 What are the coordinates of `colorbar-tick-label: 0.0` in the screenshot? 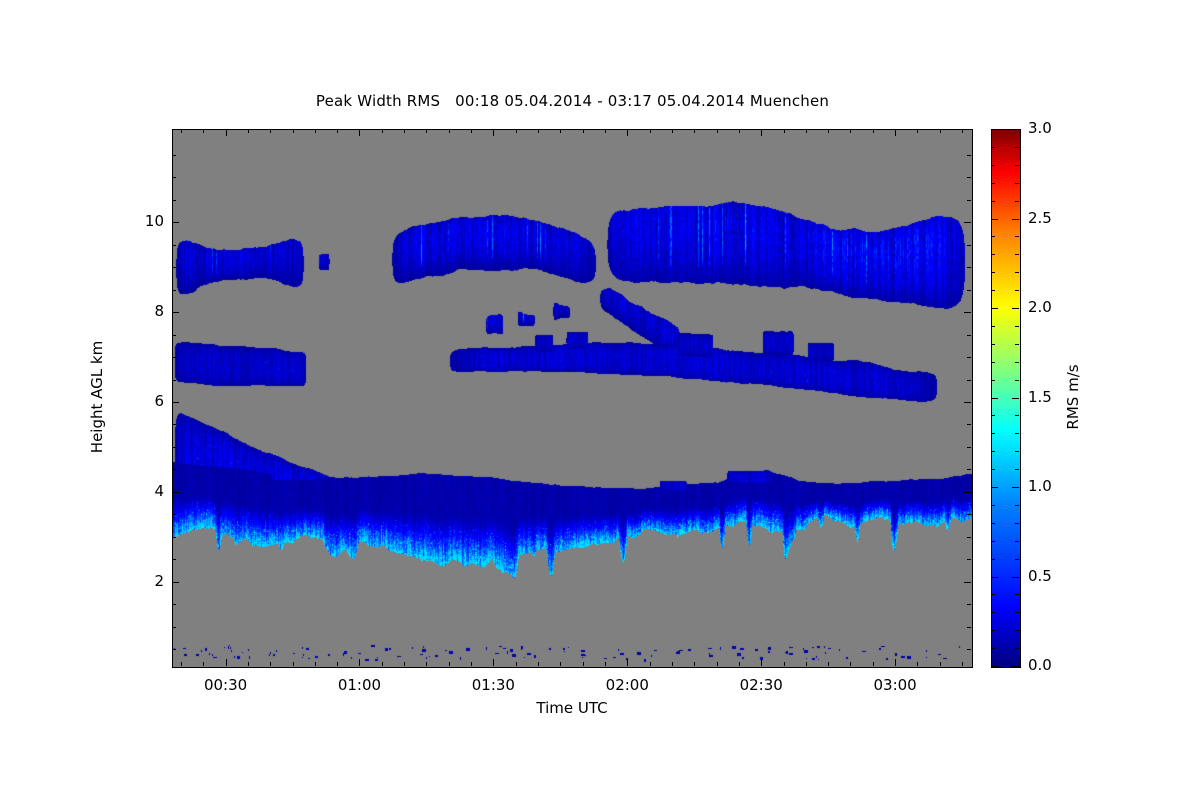 It's located at (1040, 665).